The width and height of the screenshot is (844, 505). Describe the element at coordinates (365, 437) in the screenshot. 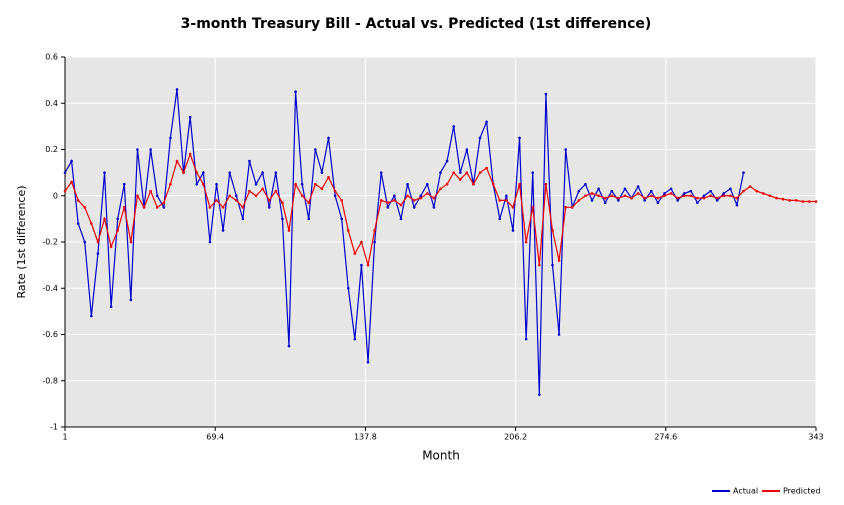

I see `x-tick-label: 137.8` at that location.